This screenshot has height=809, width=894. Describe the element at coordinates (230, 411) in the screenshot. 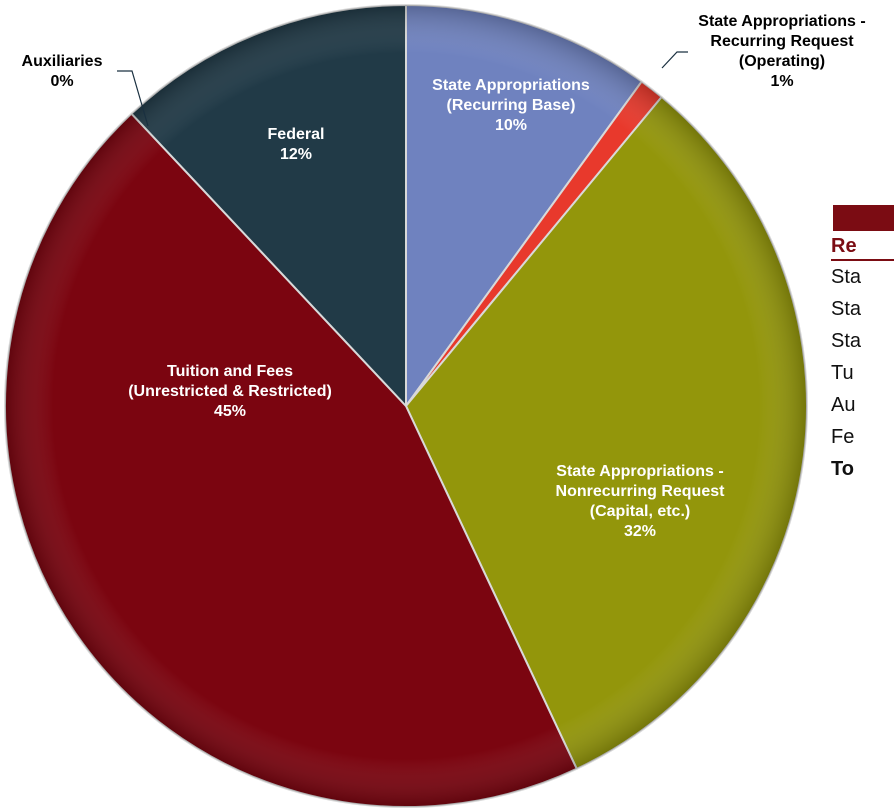

I see `slice-percent-label: 45%` at that location.